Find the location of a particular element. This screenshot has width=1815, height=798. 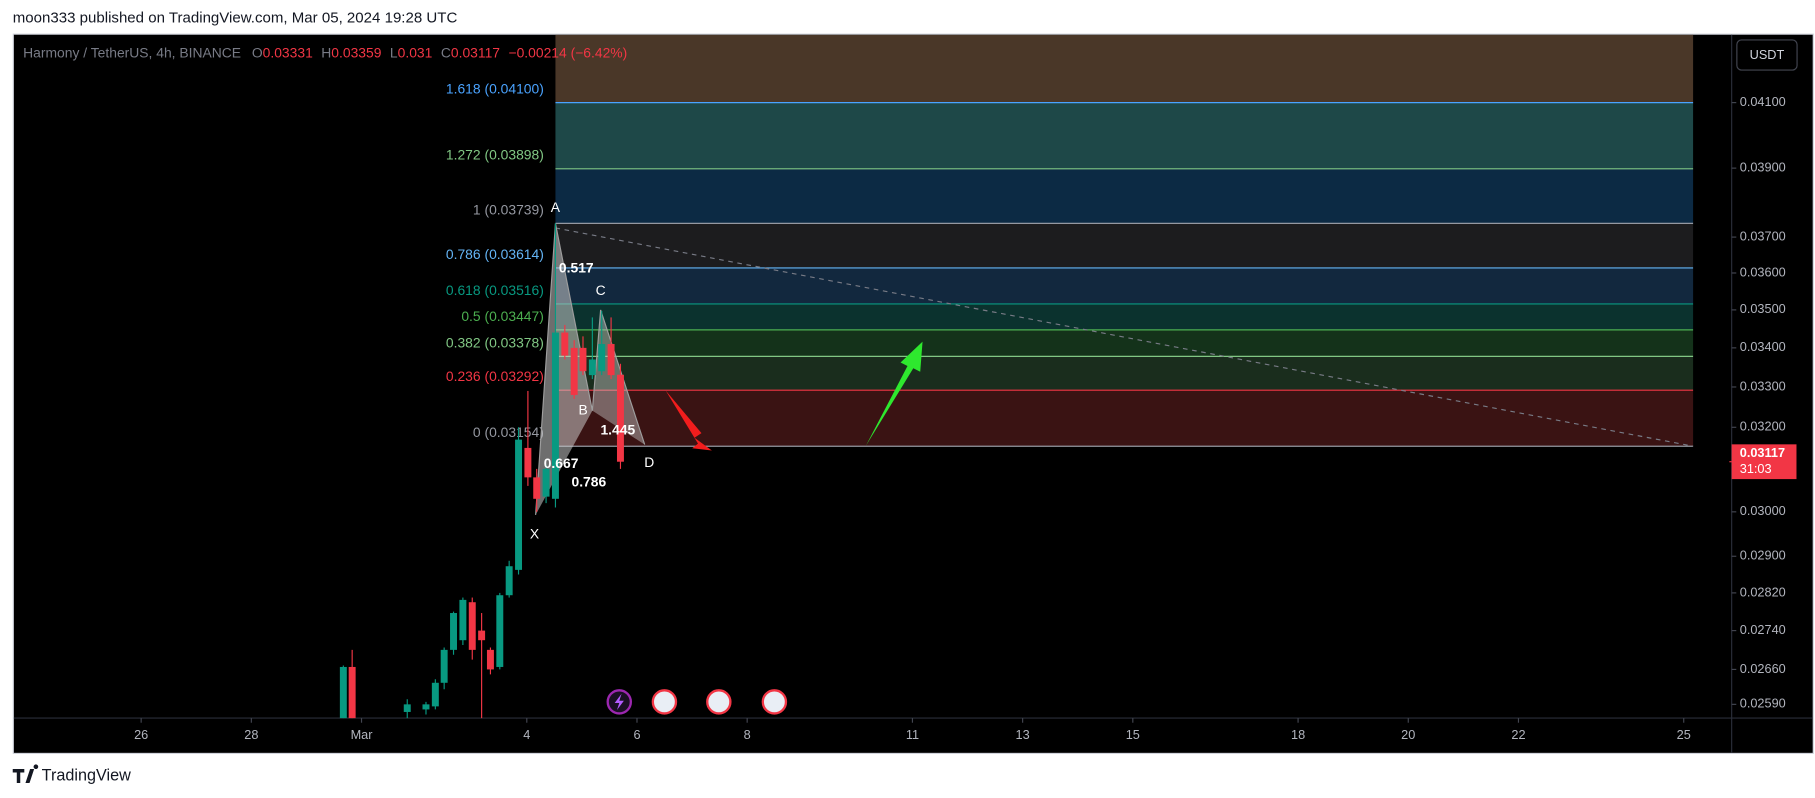

y-tick-label: 0.03700 is located at coordinates (1763, 235).